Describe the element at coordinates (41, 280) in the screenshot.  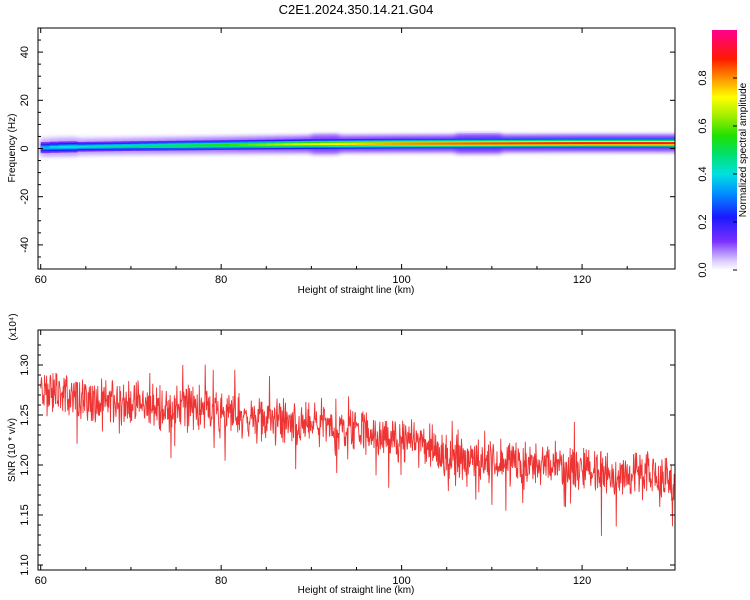
I see `spectrogram-x-tick-label: 60` at that location.